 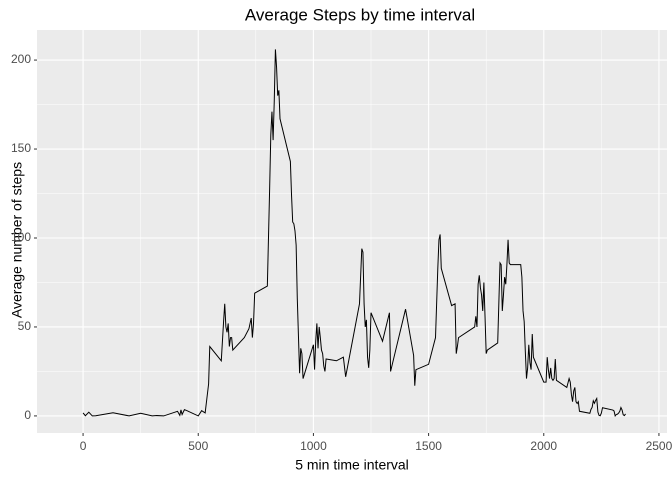 I want to click on y-axis-title: Average number of steps, so click(x=17, y=240).